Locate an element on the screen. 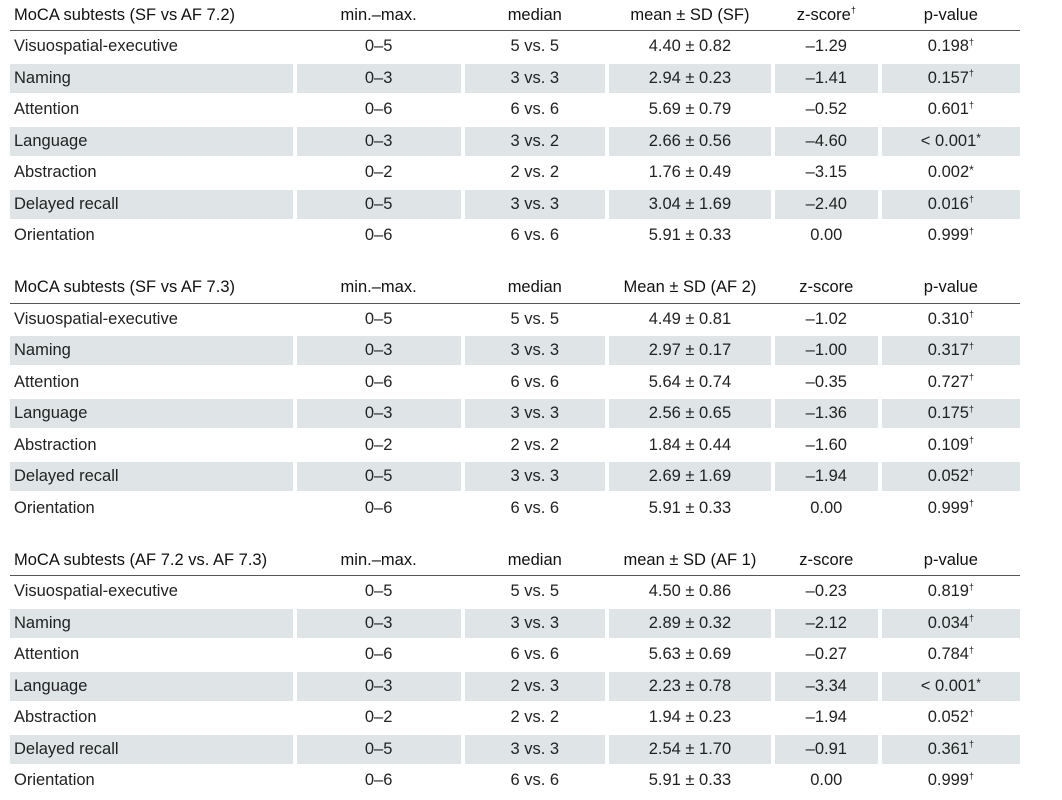 The height and width of the screenshot is (800, 1062). pvalue-text: 0.361 is located at coordinates (948, 748).